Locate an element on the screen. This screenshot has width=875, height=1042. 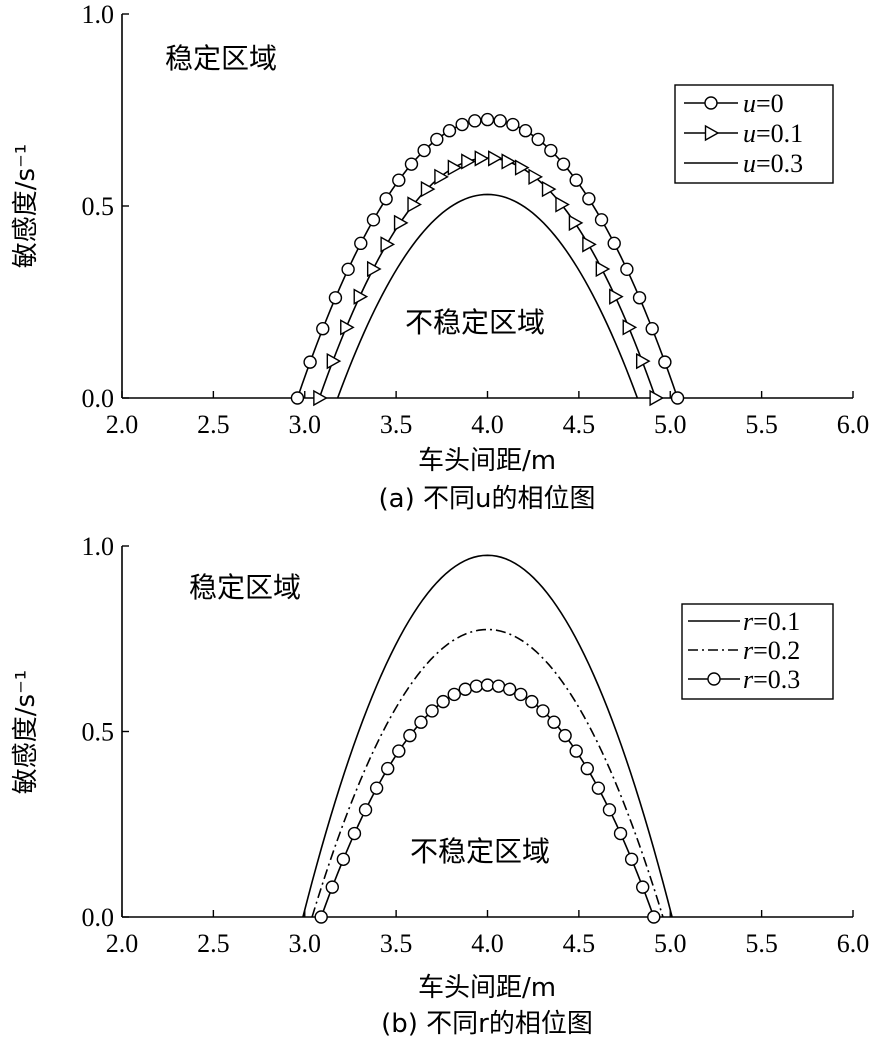
legend-item: r=0.1 is located at coordinates (744, 621).